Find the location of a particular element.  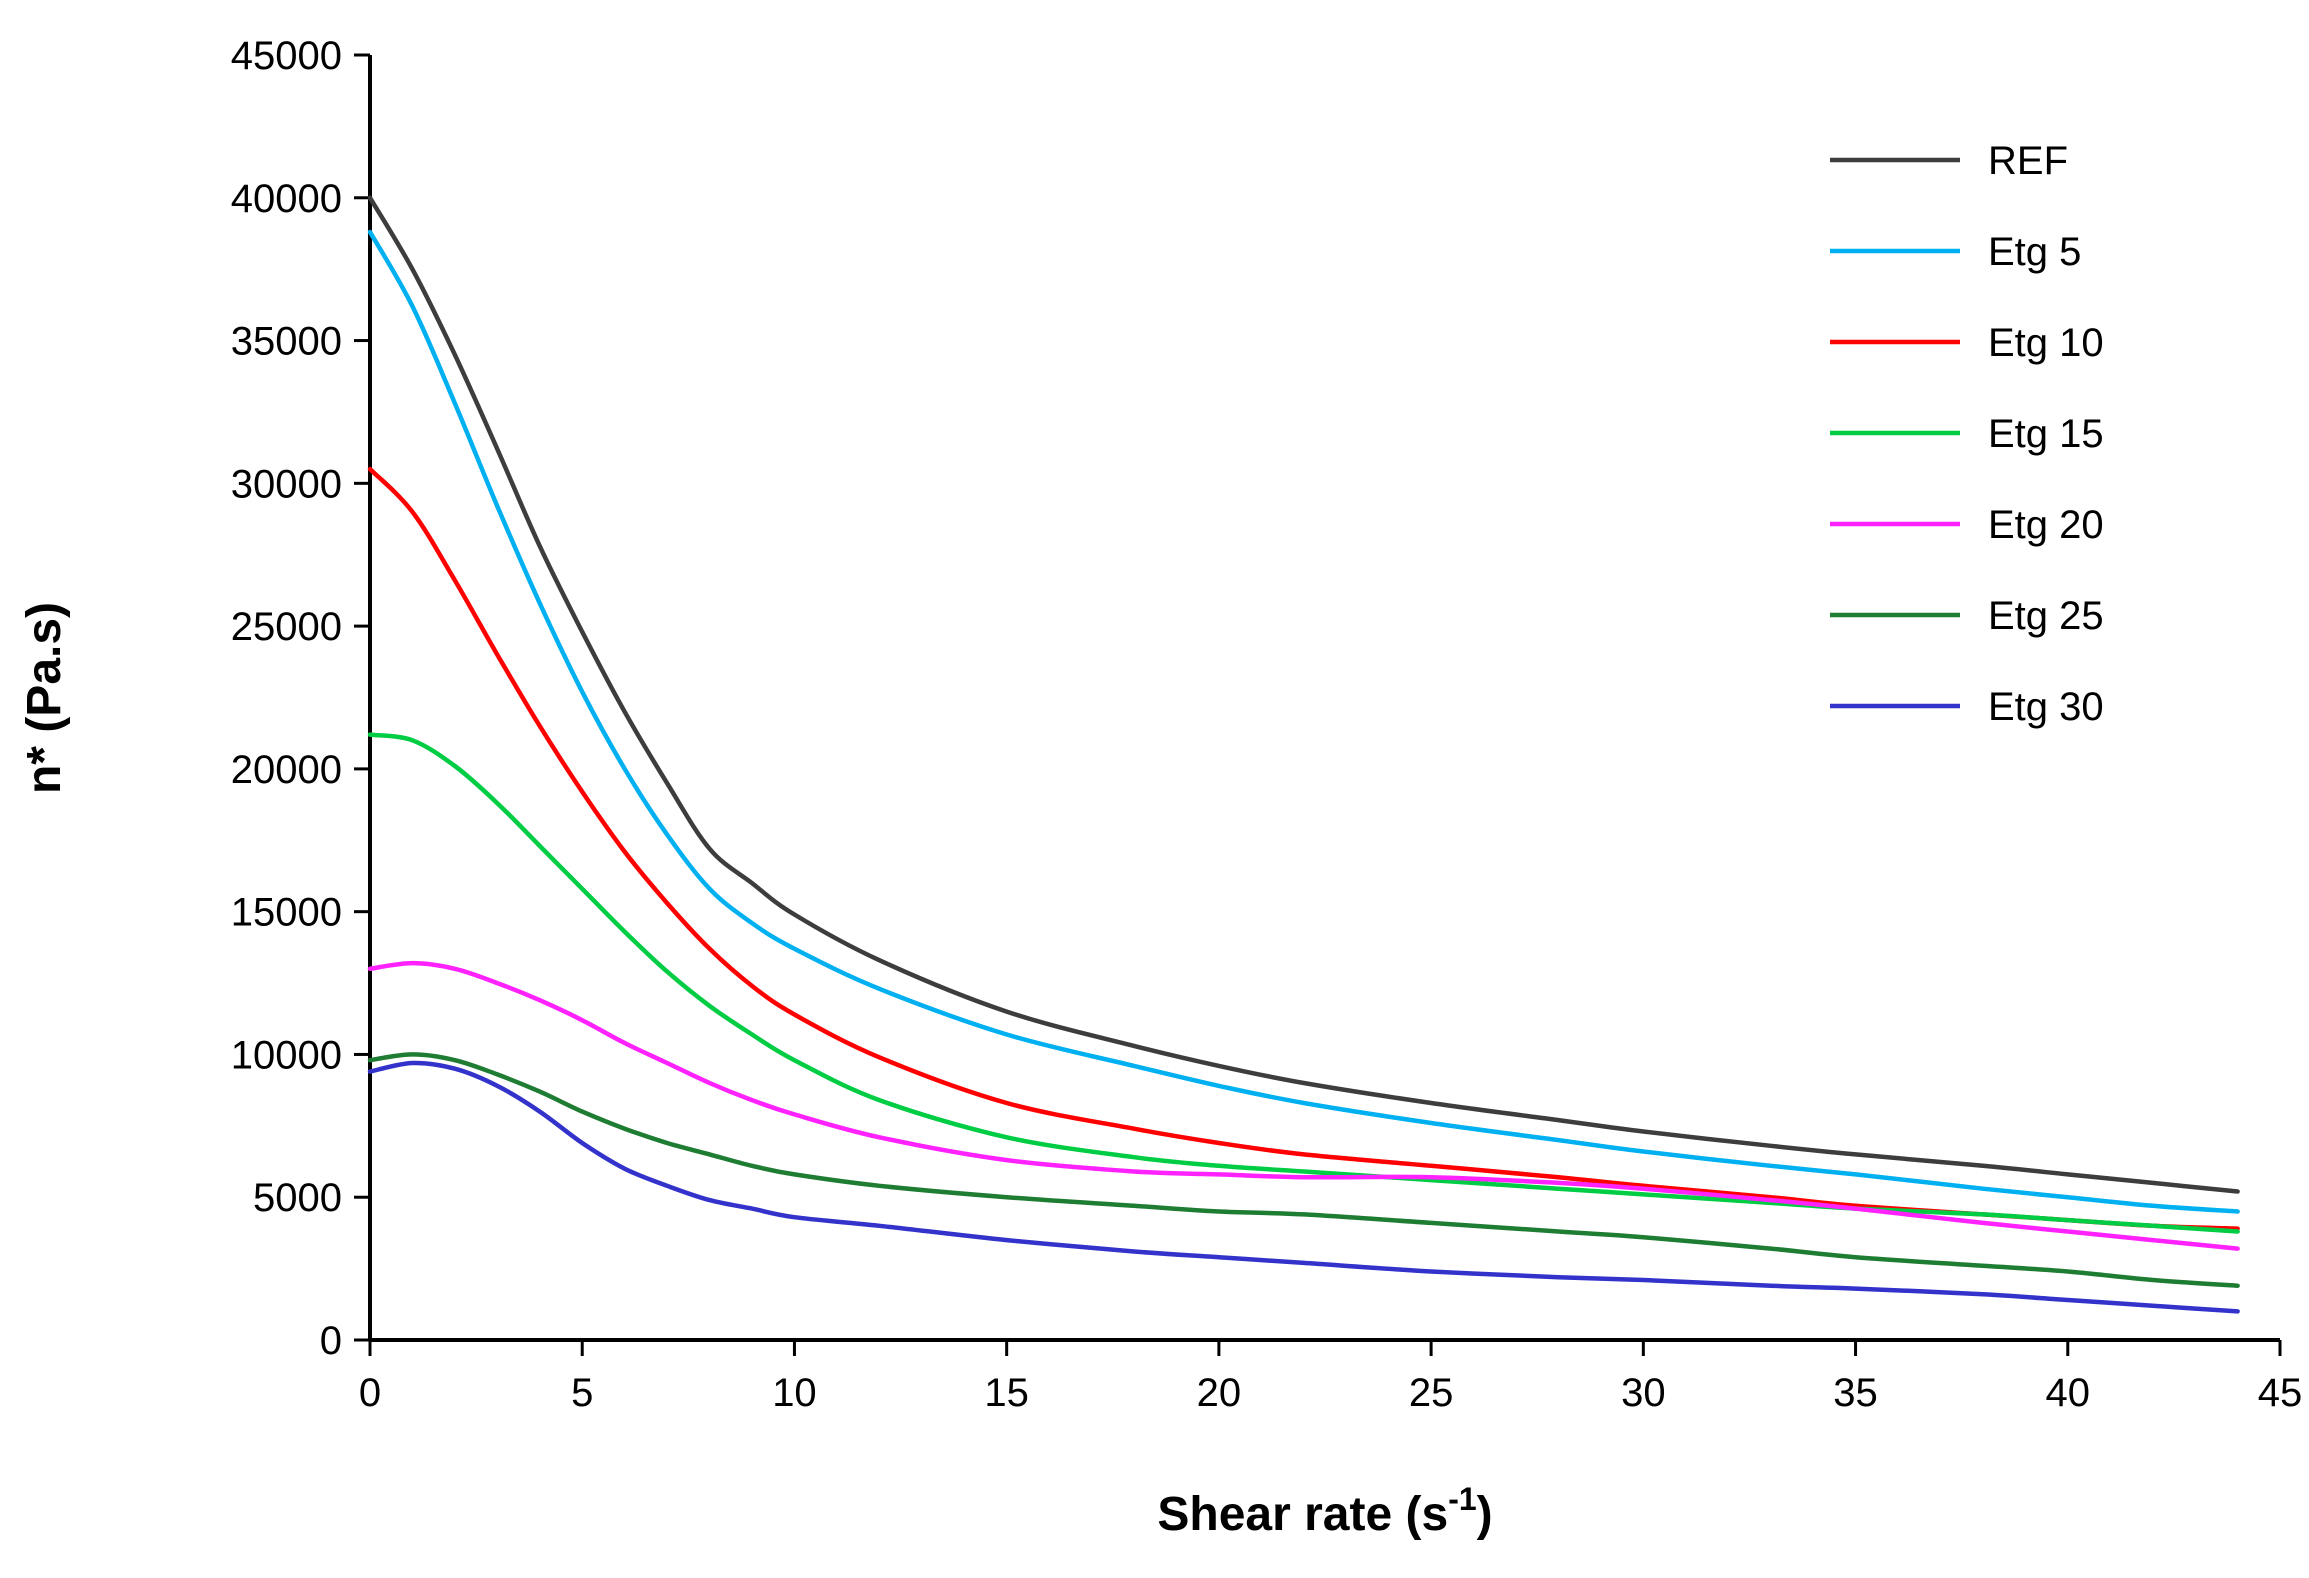

y-tick-label: 5000 is located at coordinates (297, 1198).